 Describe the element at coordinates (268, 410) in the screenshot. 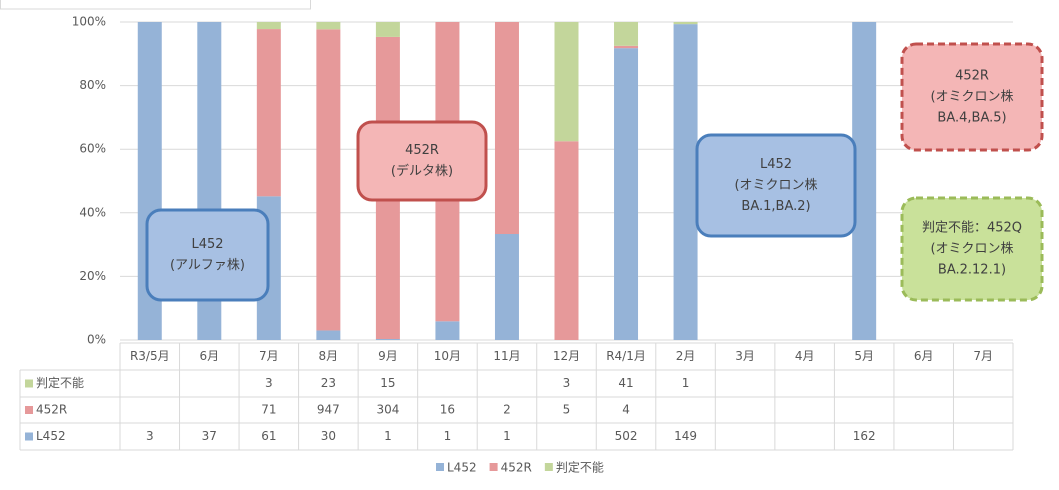

I see `table-value: 71` at that location.